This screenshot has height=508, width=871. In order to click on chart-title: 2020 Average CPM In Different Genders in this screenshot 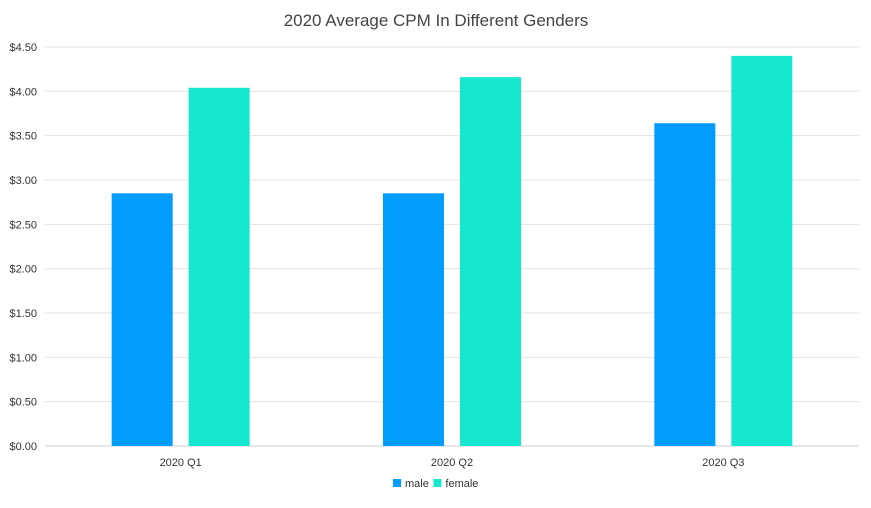, I will do `click(436, 20)`.